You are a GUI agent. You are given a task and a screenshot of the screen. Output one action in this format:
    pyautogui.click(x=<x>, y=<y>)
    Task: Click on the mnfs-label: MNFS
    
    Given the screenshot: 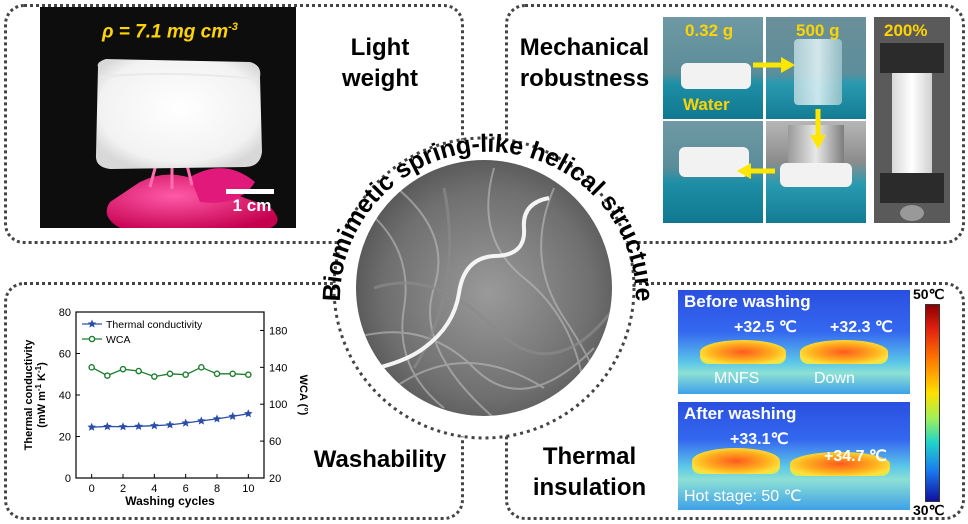 What is the action you would take?
    pyautogui.click(x=737, y=378)
    